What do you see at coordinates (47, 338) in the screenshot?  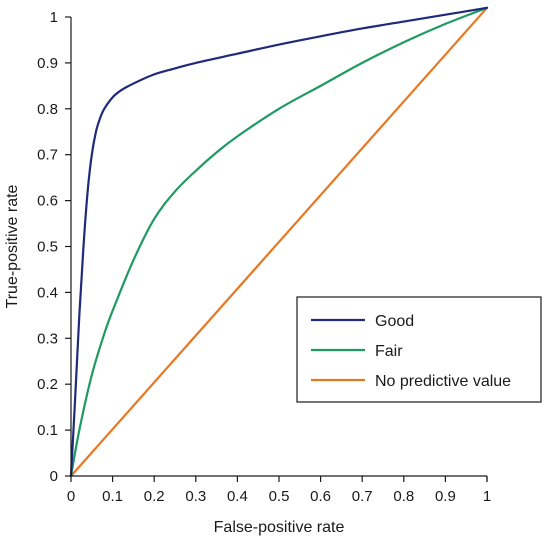 I see `y-tick-label: 0.3` at bounding box center [47, 338].